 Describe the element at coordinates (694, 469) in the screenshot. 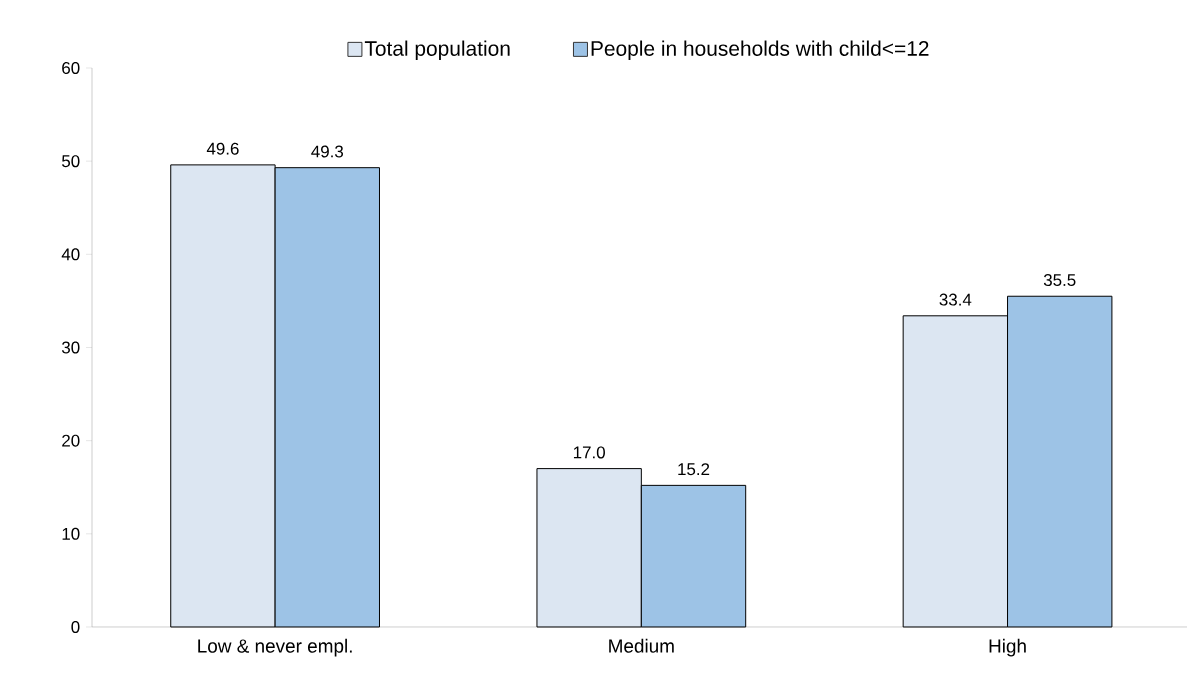

I see `data-label: 15.2` at that location.